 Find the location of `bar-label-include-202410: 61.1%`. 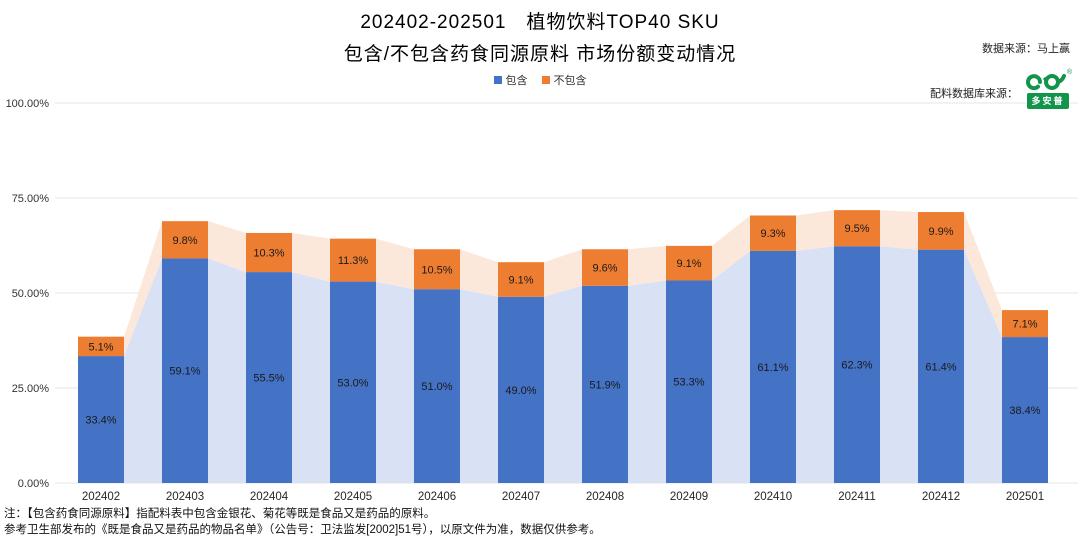

bar-label-include-202410: 61.1% is located at coordinates (772, 368).